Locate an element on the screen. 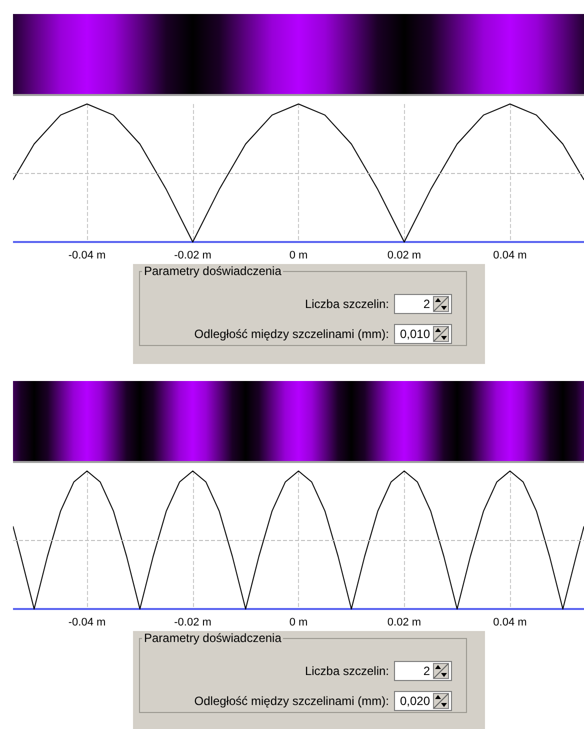 The image size is (584, 729). text: 0,010 is located at coordinates (415, 334).